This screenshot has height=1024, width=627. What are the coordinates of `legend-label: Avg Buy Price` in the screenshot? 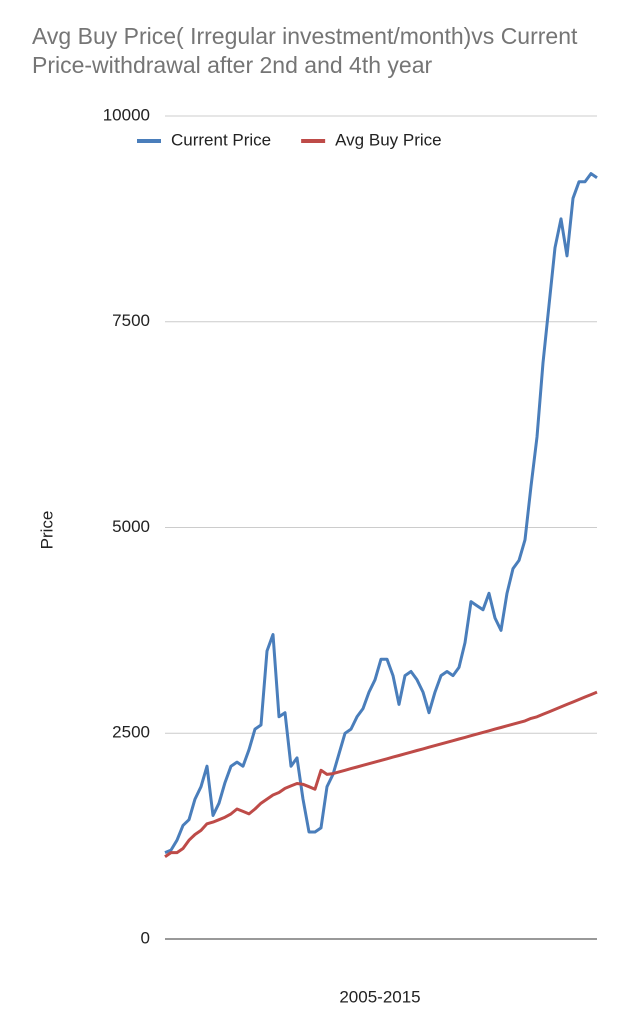 It's located at (388, 139).